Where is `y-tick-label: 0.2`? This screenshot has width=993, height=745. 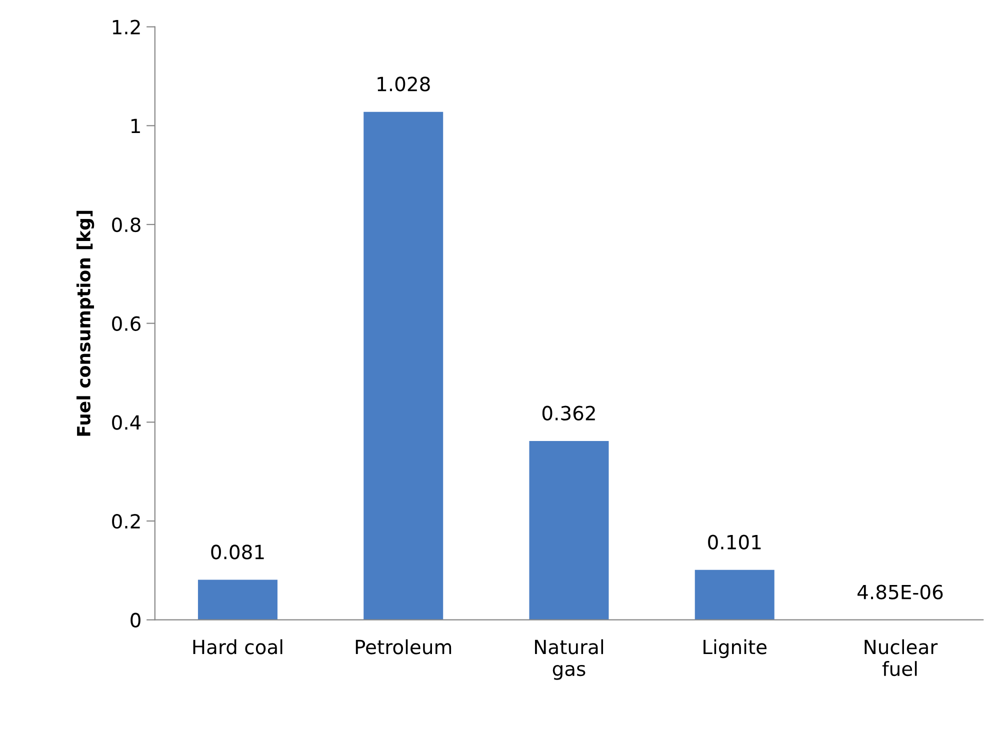 y-tick-label: 0.2 is located at coordinates (126, 521).